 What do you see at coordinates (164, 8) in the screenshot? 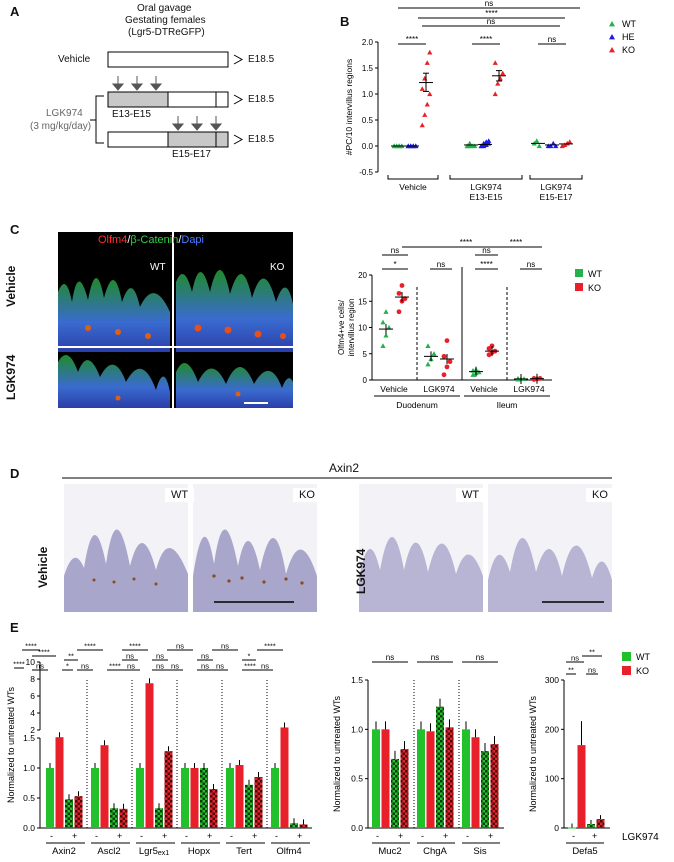
I see `panel-a-title-1: Oral gavage` at bounding box center [164, 8].